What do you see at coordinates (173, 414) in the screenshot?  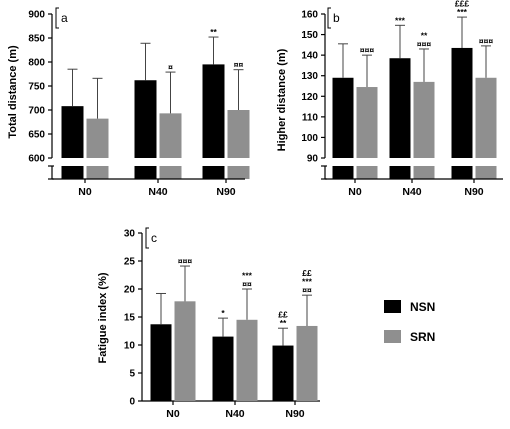 I see `panel-c-x-tick-label: N0` at bounding box center [173, 414].